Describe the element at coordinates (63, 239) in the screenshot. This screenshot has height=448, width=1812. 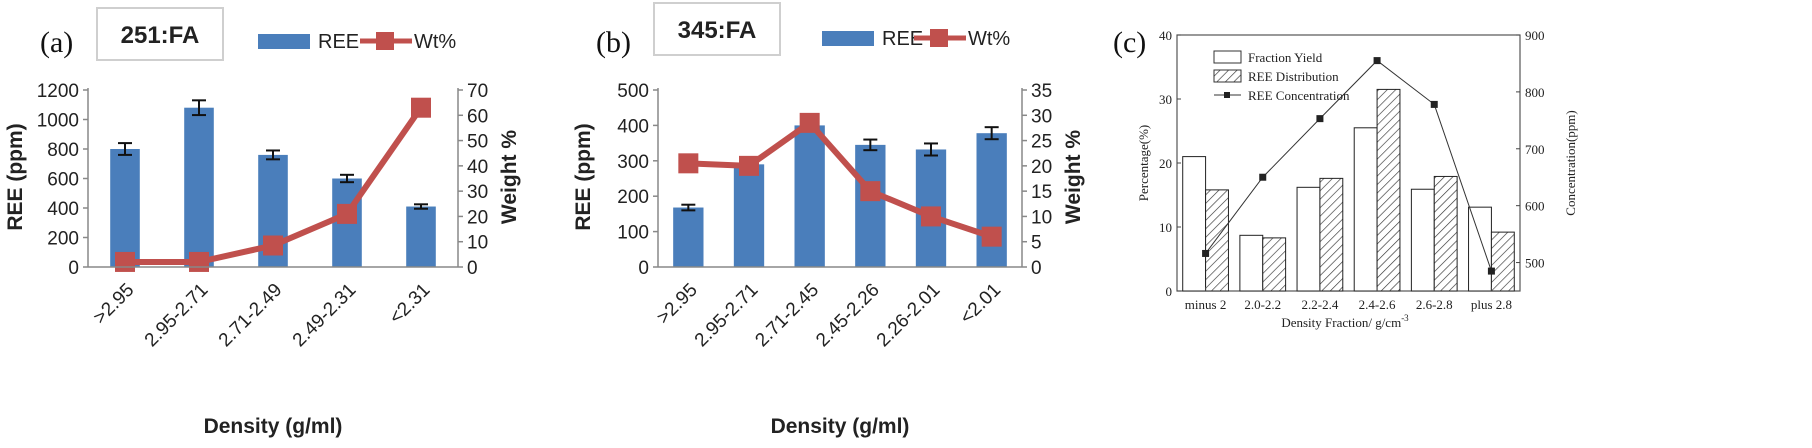
I see `y-tick-label: 200` at that location.